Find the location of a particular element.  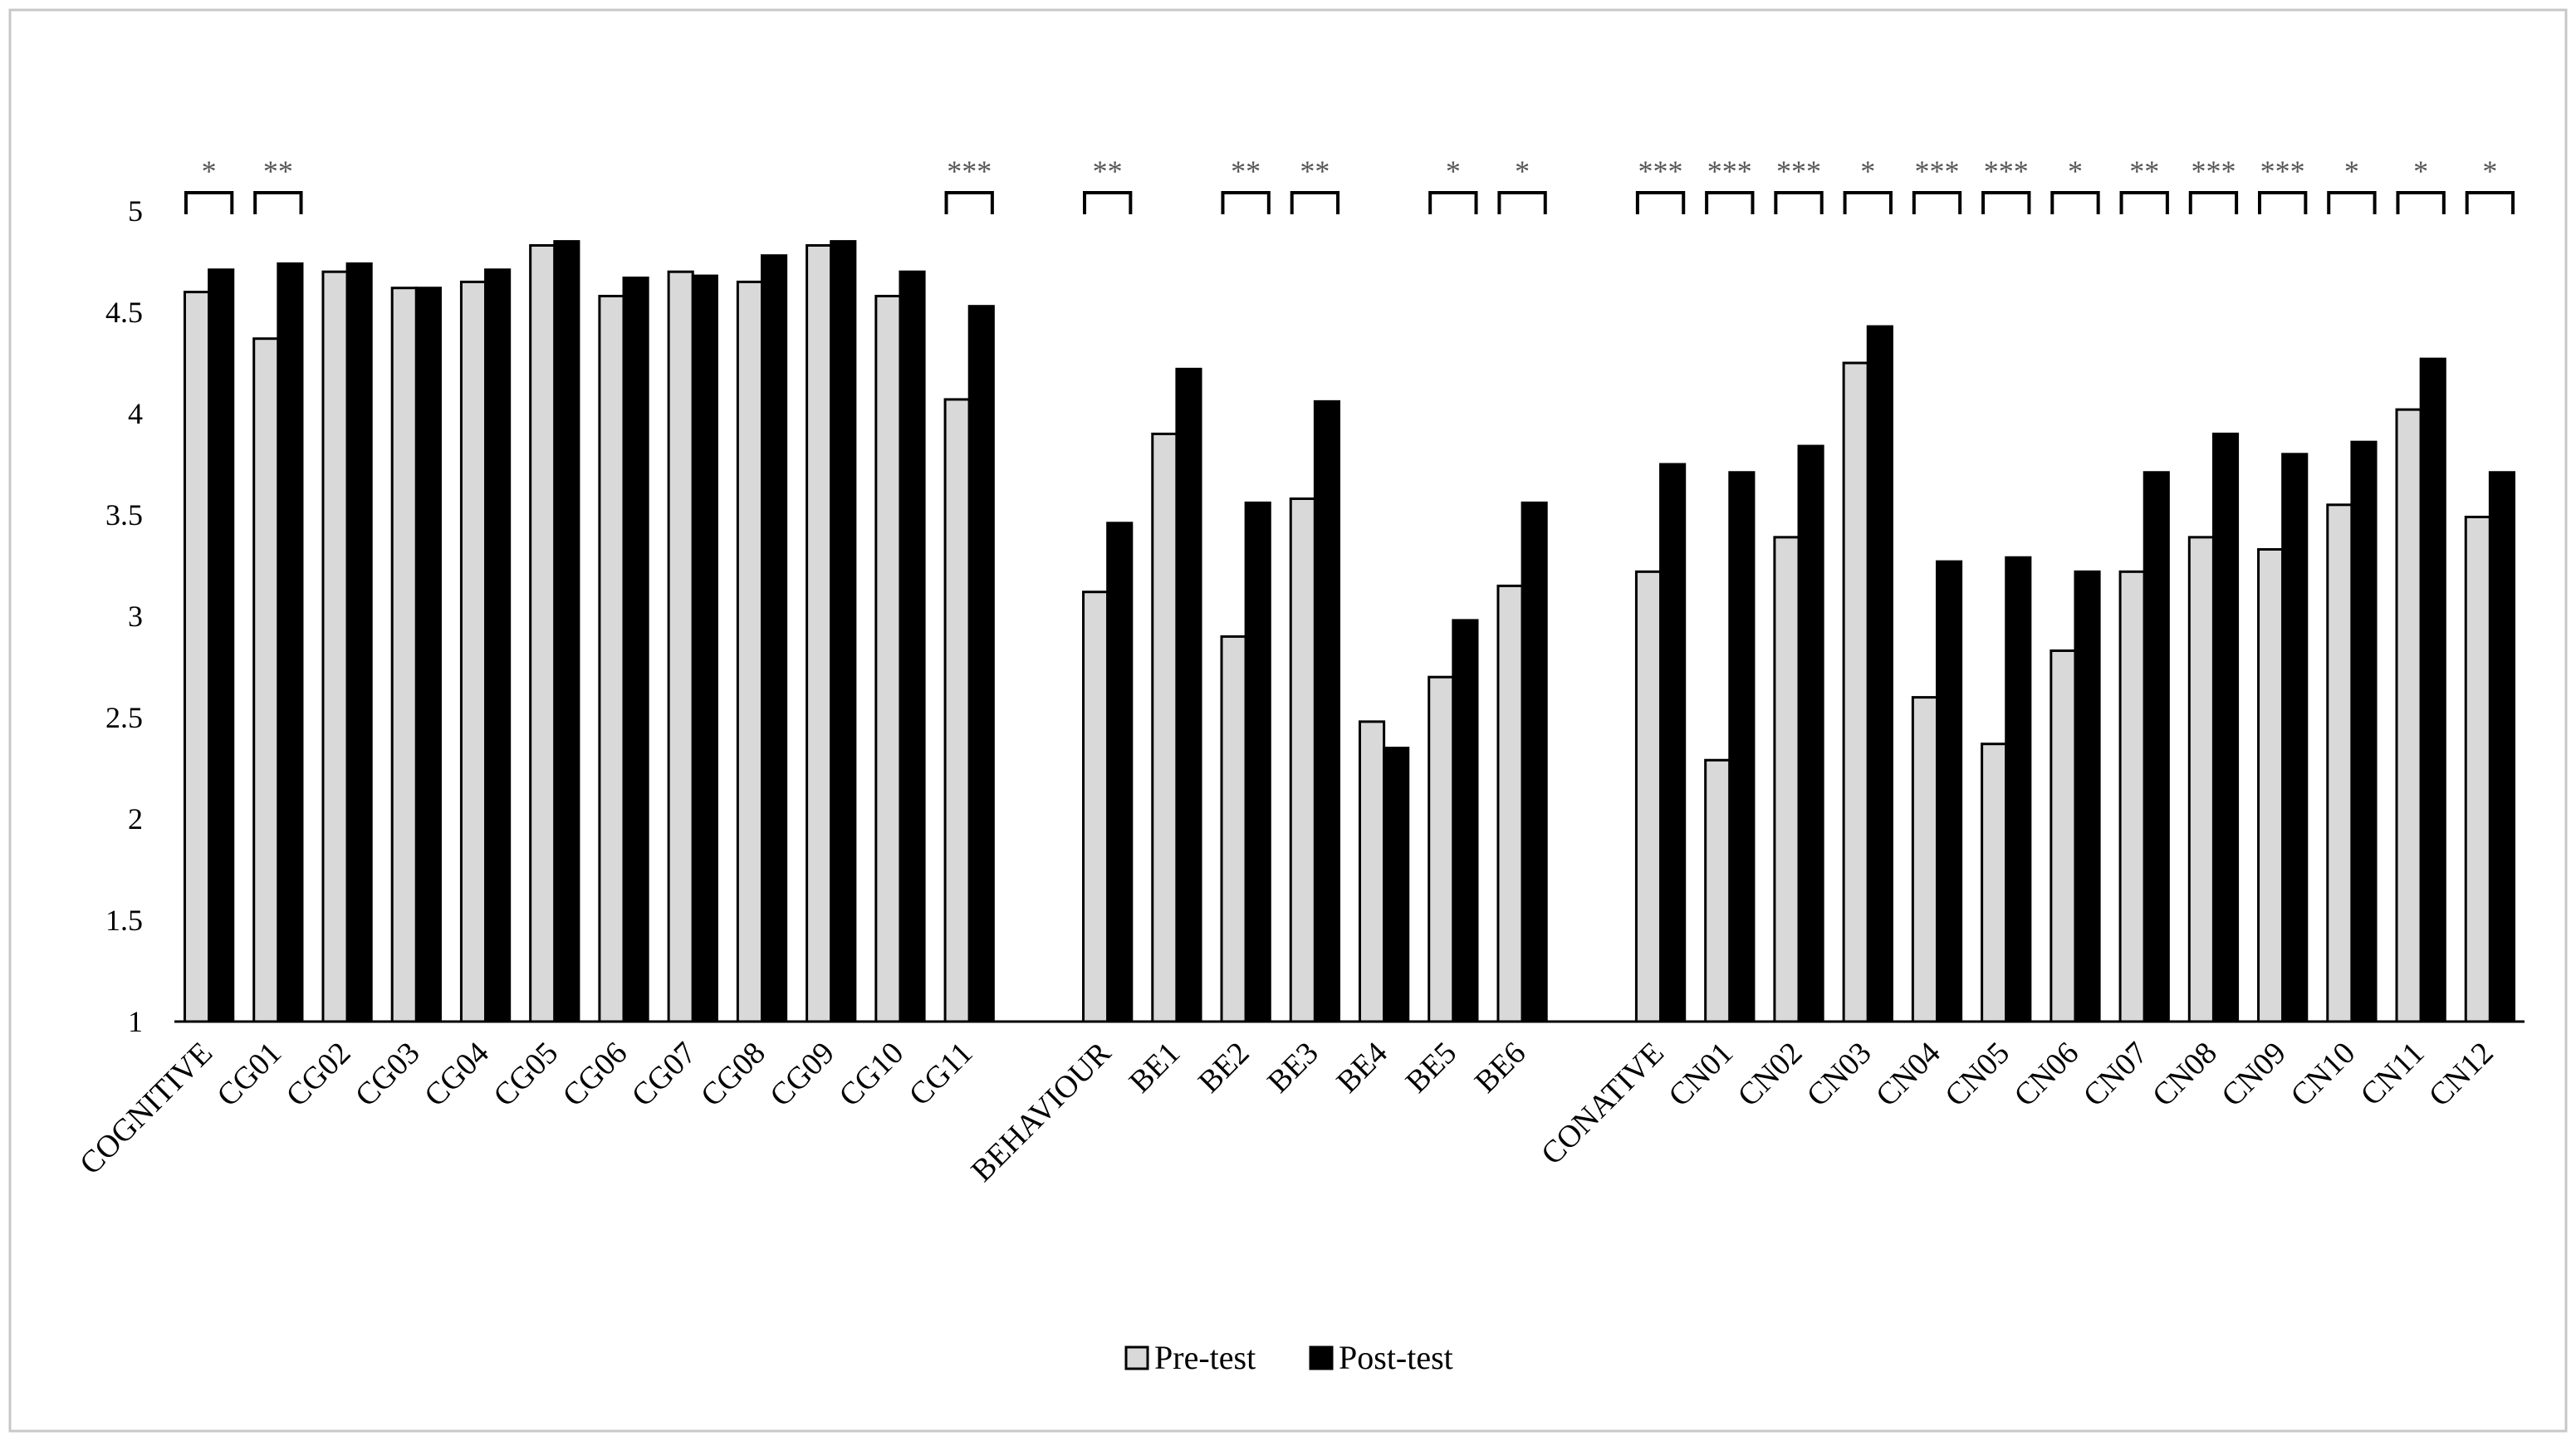

y-axis: 1 1.5 2 2.5 3 3.5 4 4.5 5 is located at coordinates (124, 616).